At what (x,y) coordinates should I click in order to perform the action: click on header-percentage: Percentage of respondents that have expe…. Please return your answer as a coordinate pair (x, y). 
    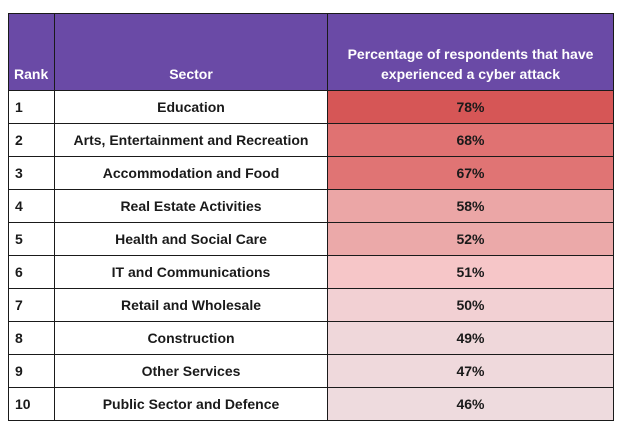
    Looking at the image, I should click on (470, 52).